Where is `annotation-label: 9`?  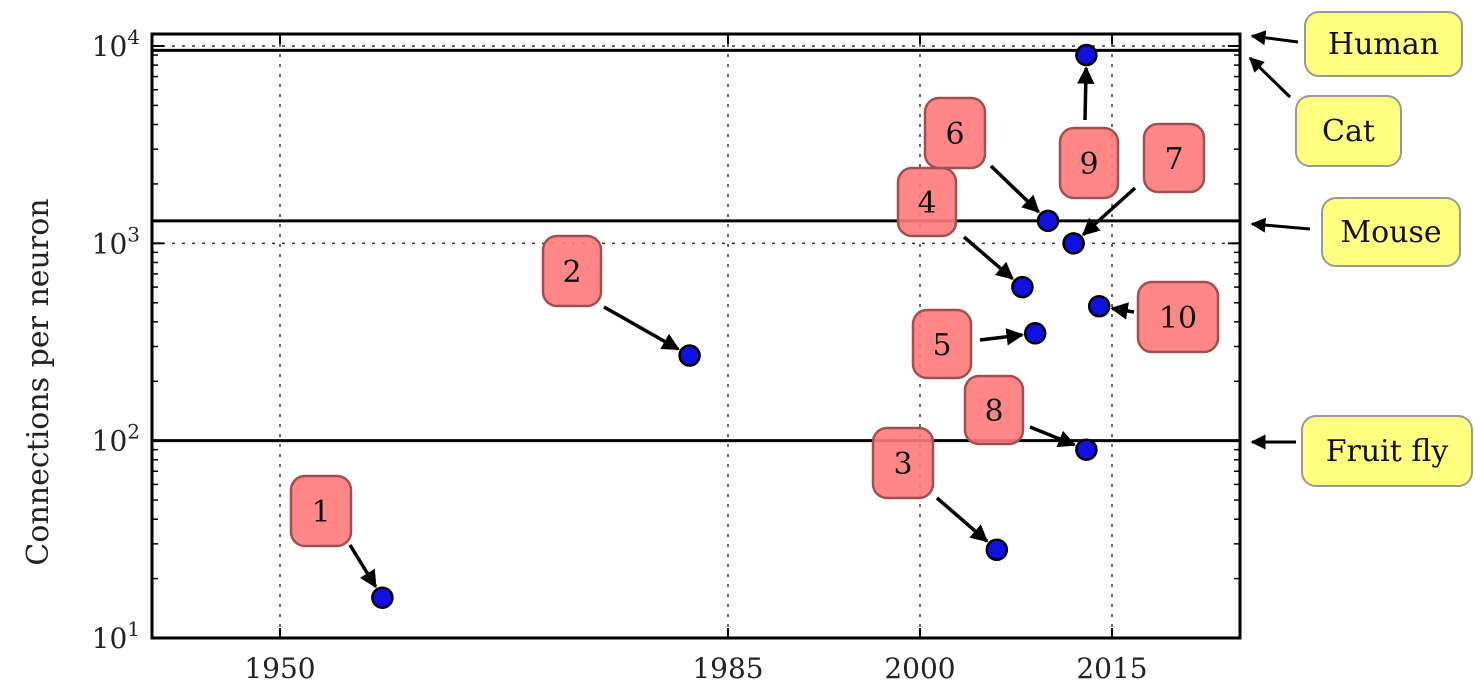 annotation-label: 9 is located at coordinates (1088, 164).